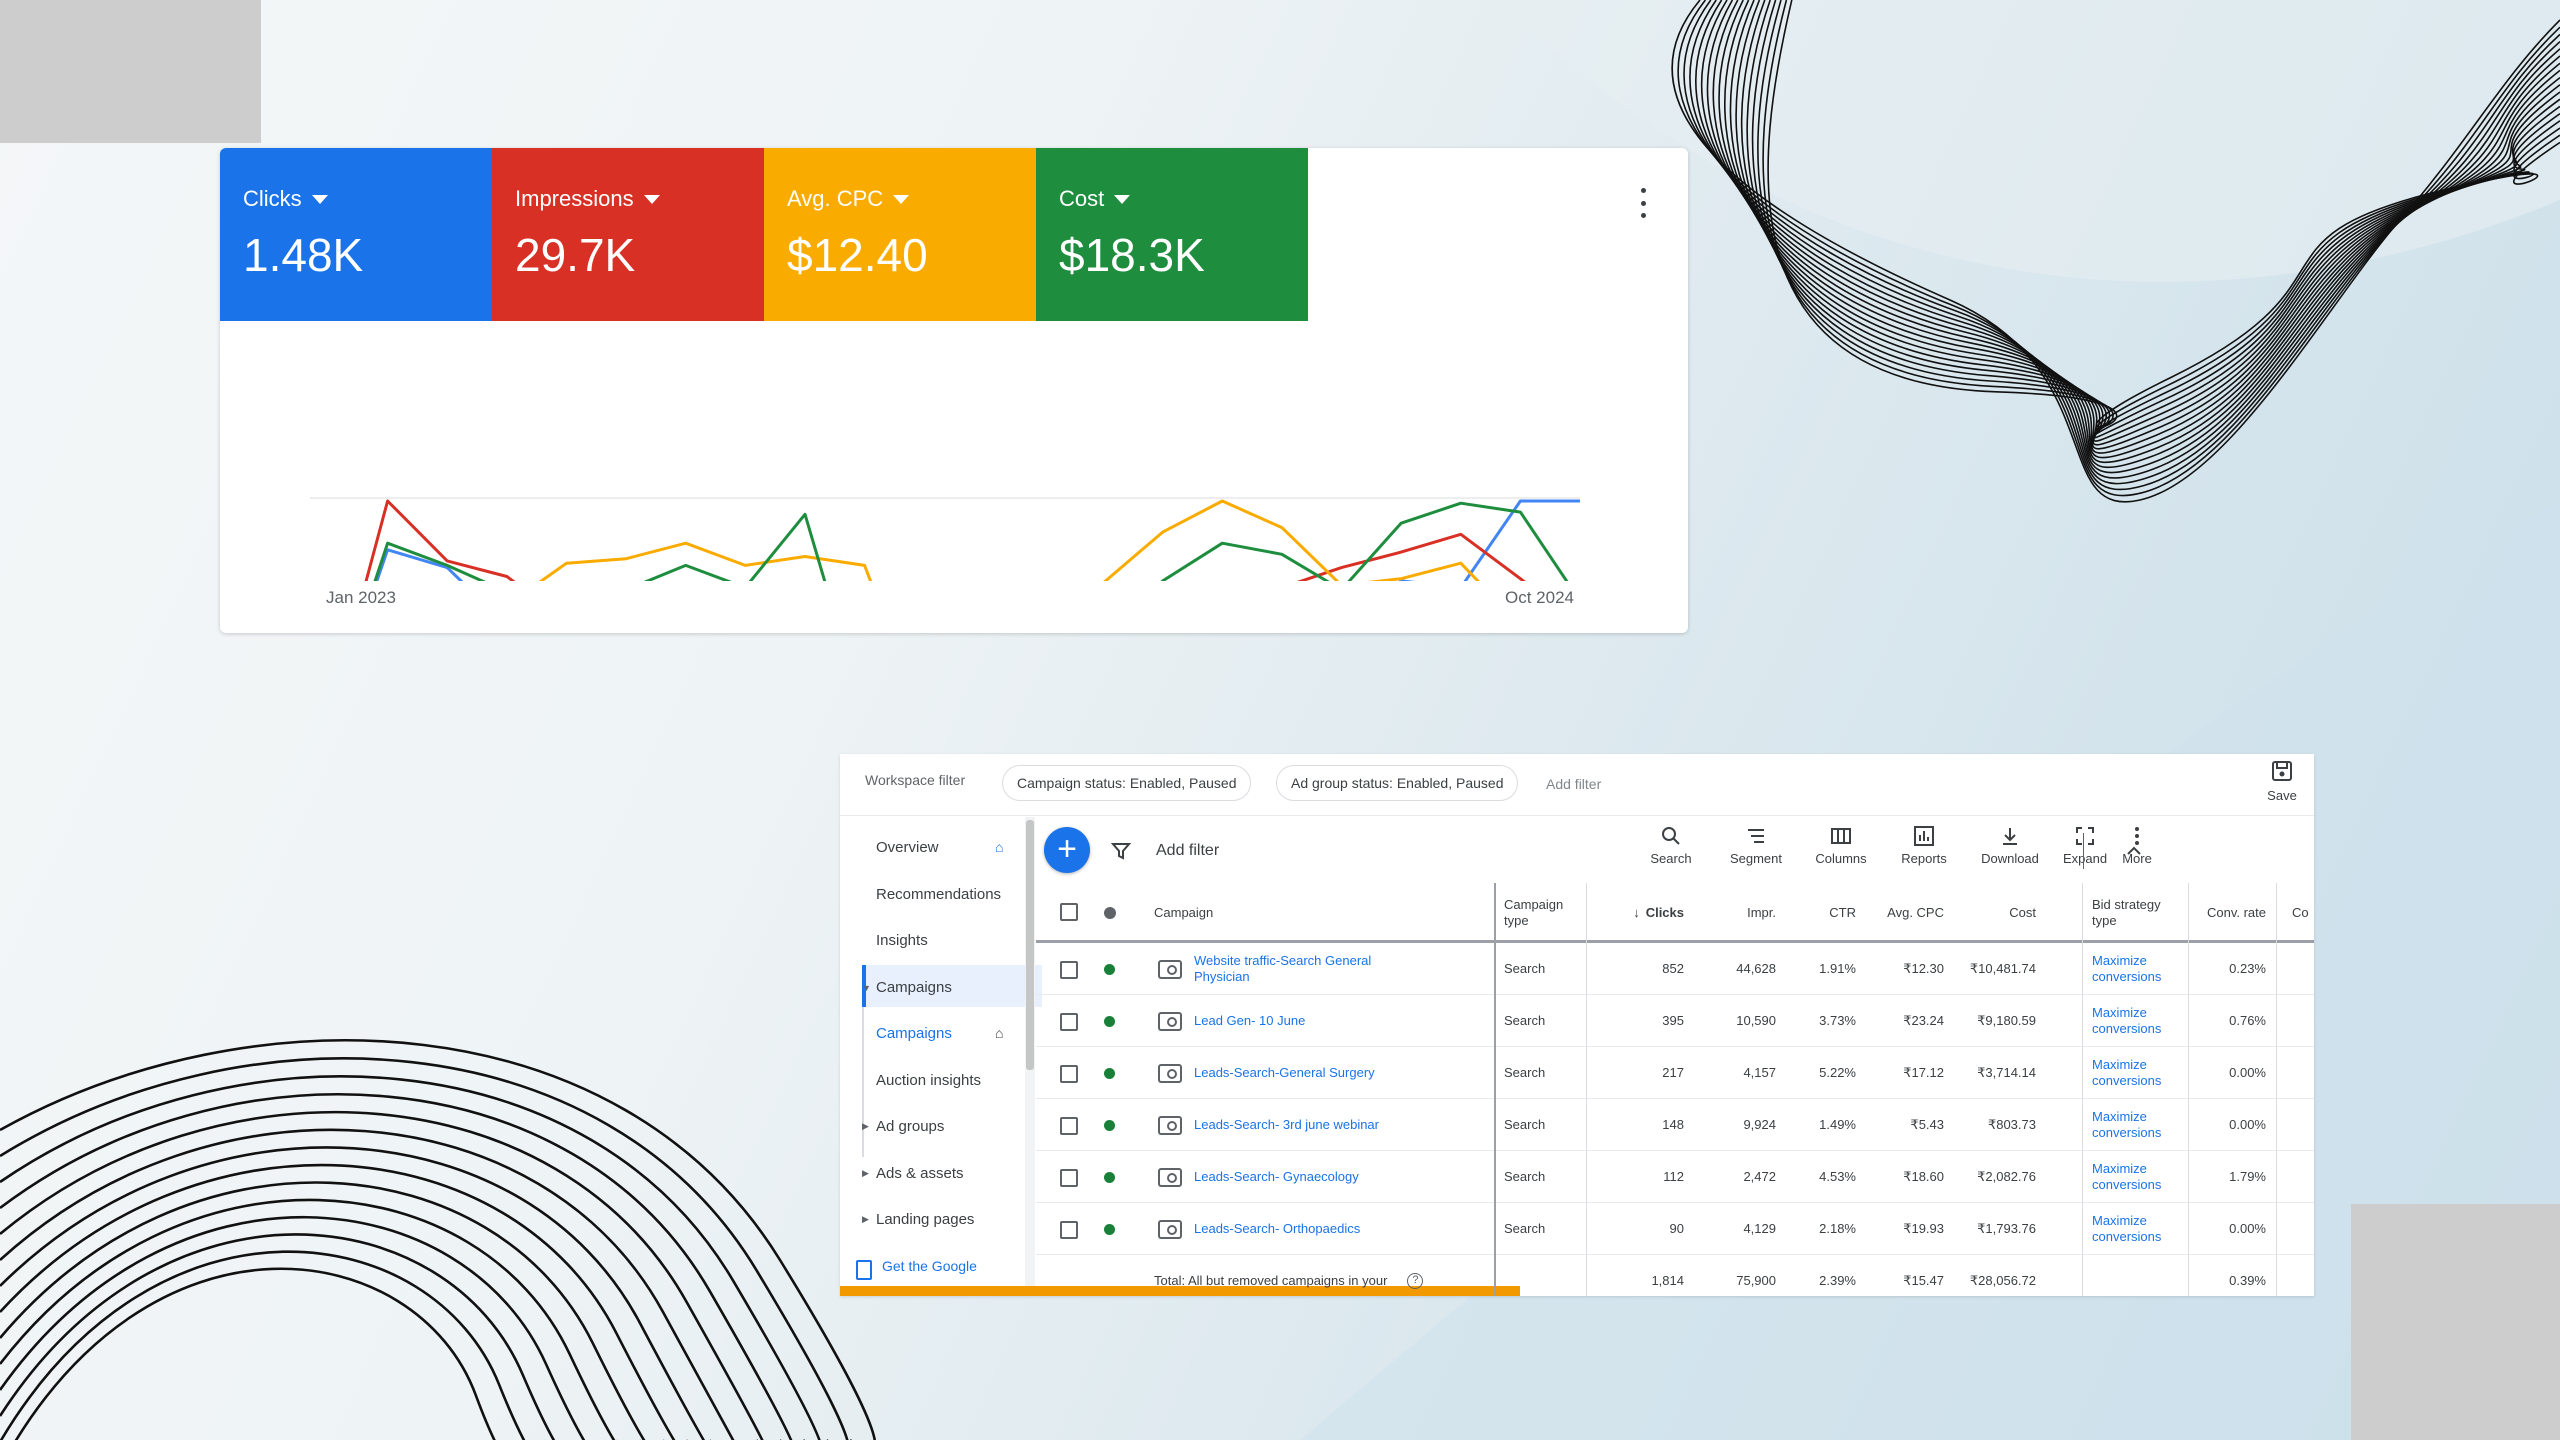 The image size is (2560, 1440). I want to click on workspace-add-filter: Add filter, so click(1574, 784).